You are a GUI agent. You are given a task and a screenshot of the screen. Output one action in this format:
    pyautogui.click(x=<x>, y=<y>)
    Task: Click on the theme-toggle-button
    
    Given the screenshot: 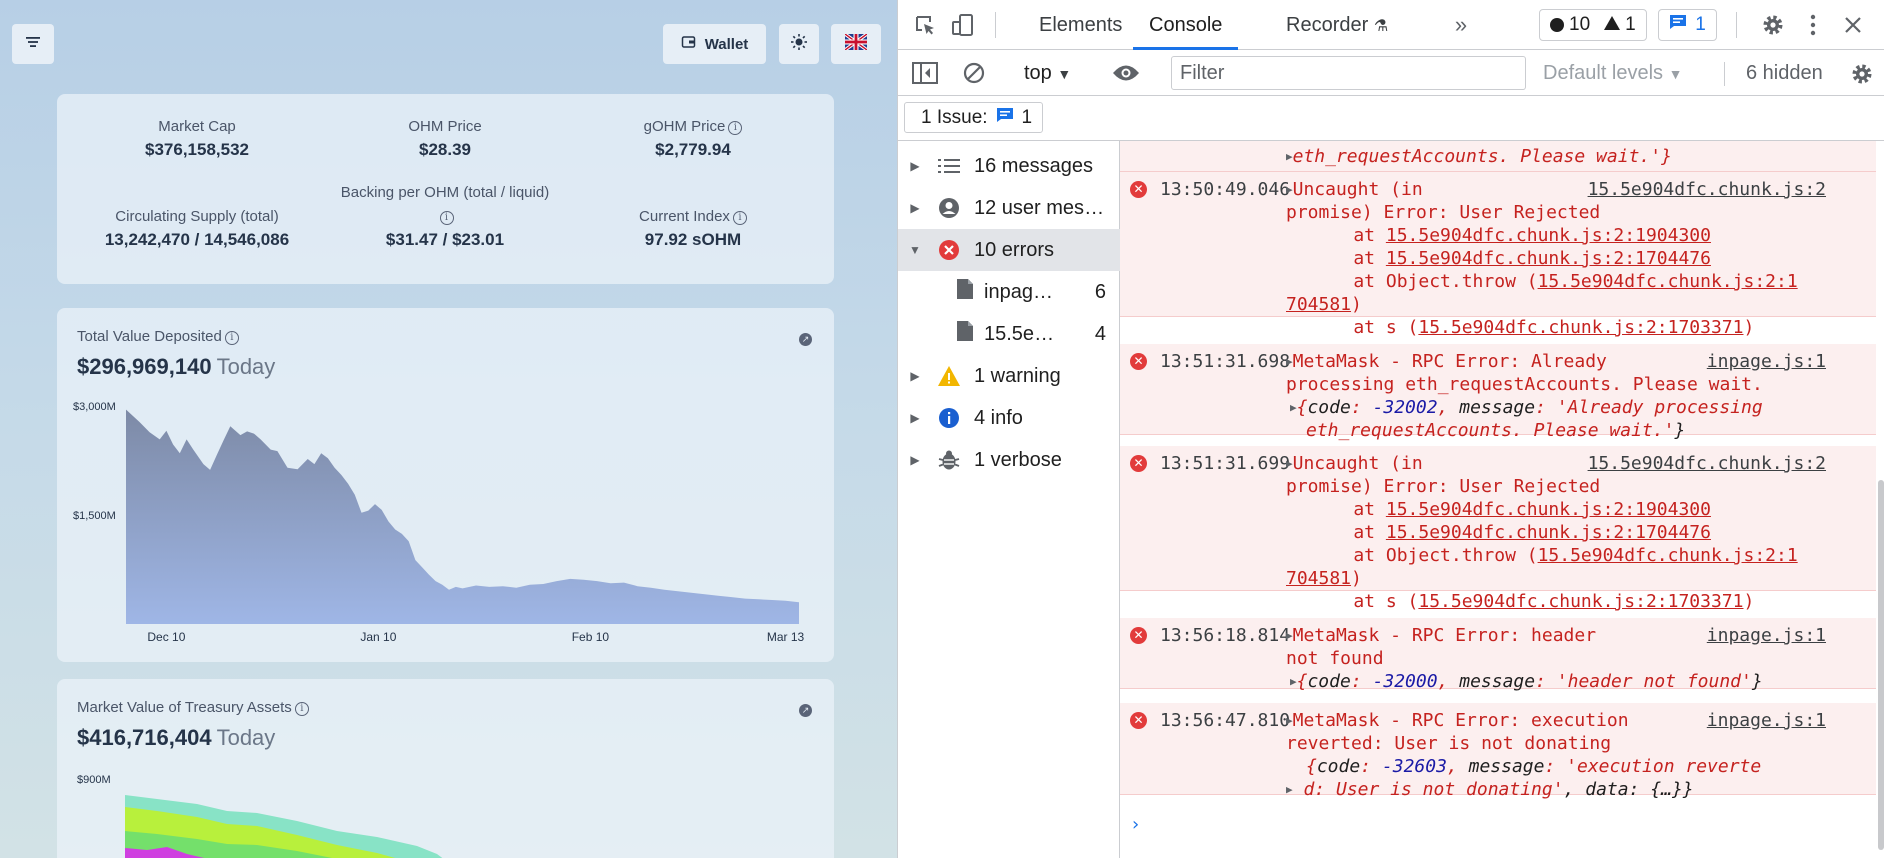 What is the action you would take?
    pyautogui.click(x=799, y=44)
    